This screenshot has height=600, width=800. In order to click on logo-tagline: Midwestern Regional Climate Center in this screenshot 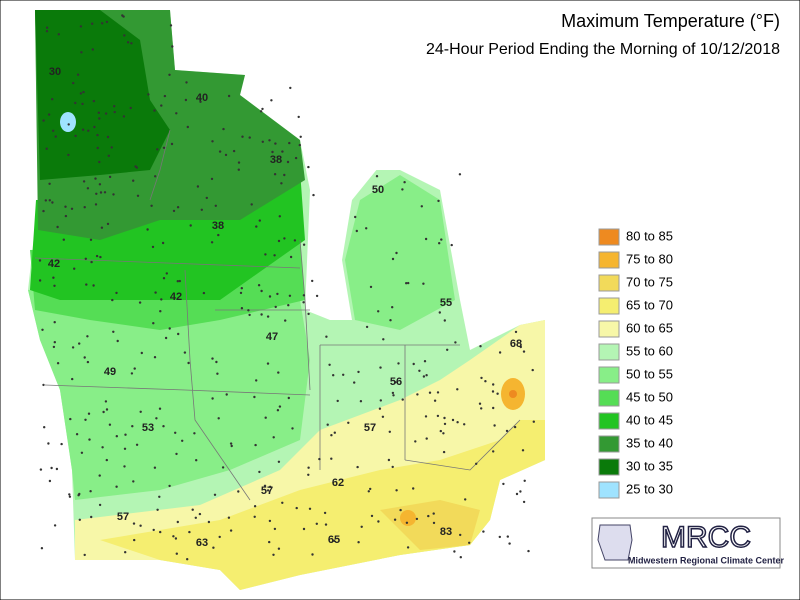, I will do `click(706, 560)`.